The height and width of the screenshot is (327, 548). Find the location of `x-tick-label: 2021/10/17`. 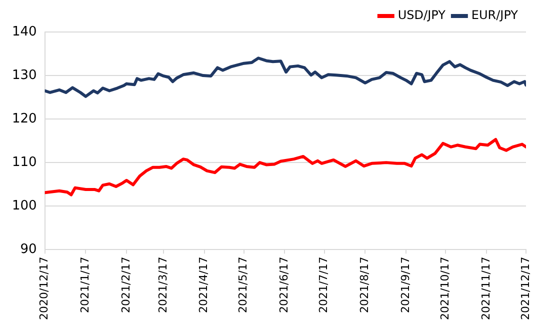

x-tick-label: 2021/10/17 is located at coordinates (445, 288).